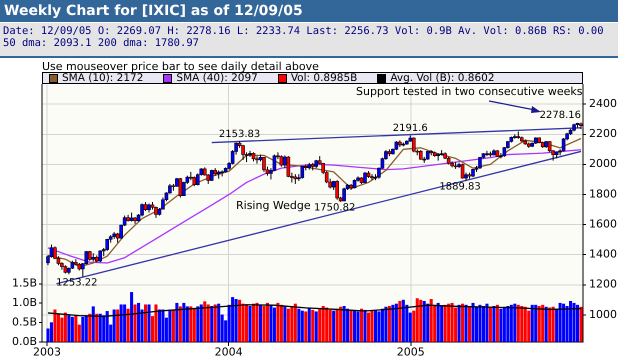  What do you see at coordinates (603, 223) in the screenshot?
I see `y-tick-label: 1600` at bounding box center [603, 223].